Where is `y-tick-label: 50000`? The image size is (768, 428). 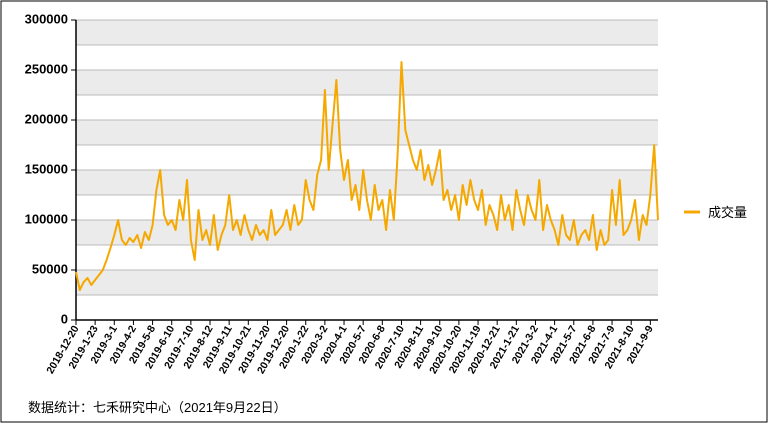 y-tick-label: 50000 is located at coordinates (50, 268).